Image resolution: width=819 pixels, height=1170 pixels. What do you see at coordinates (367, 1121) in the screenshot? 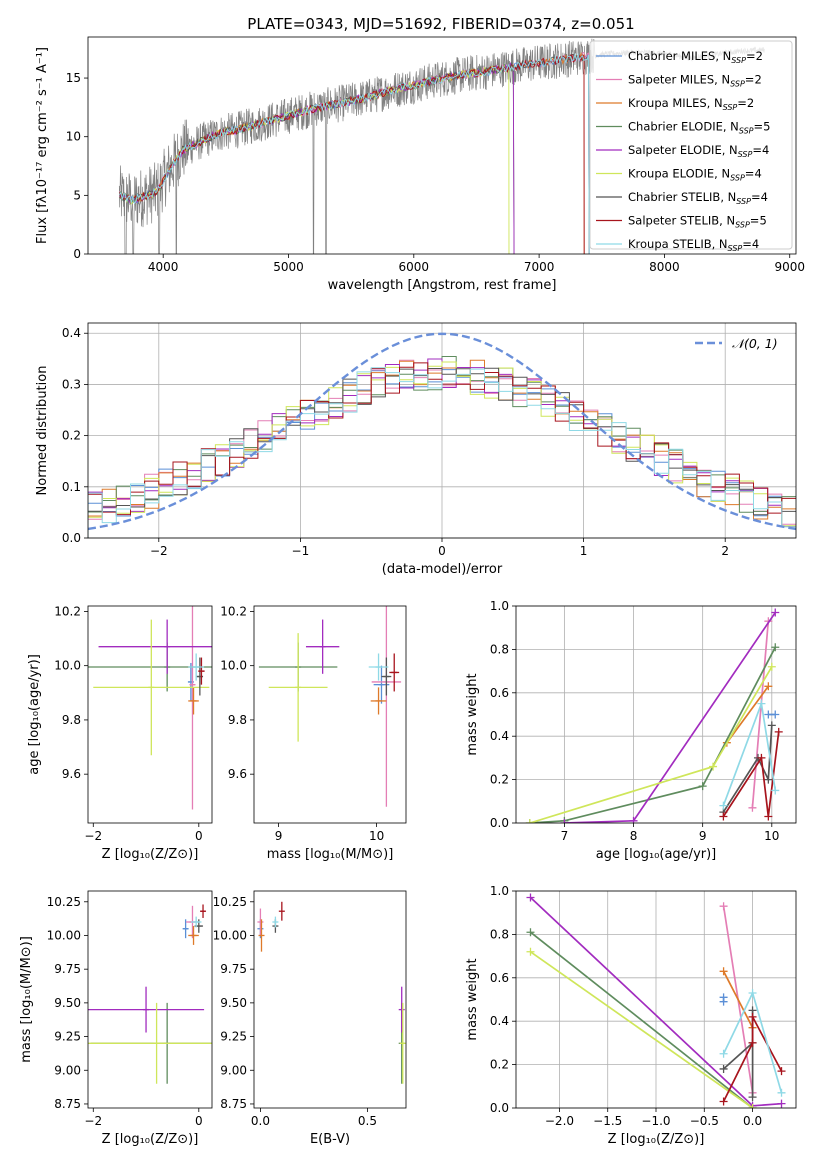
I see `x-tick-label: 0.5` at bounding box center [367, 1121].